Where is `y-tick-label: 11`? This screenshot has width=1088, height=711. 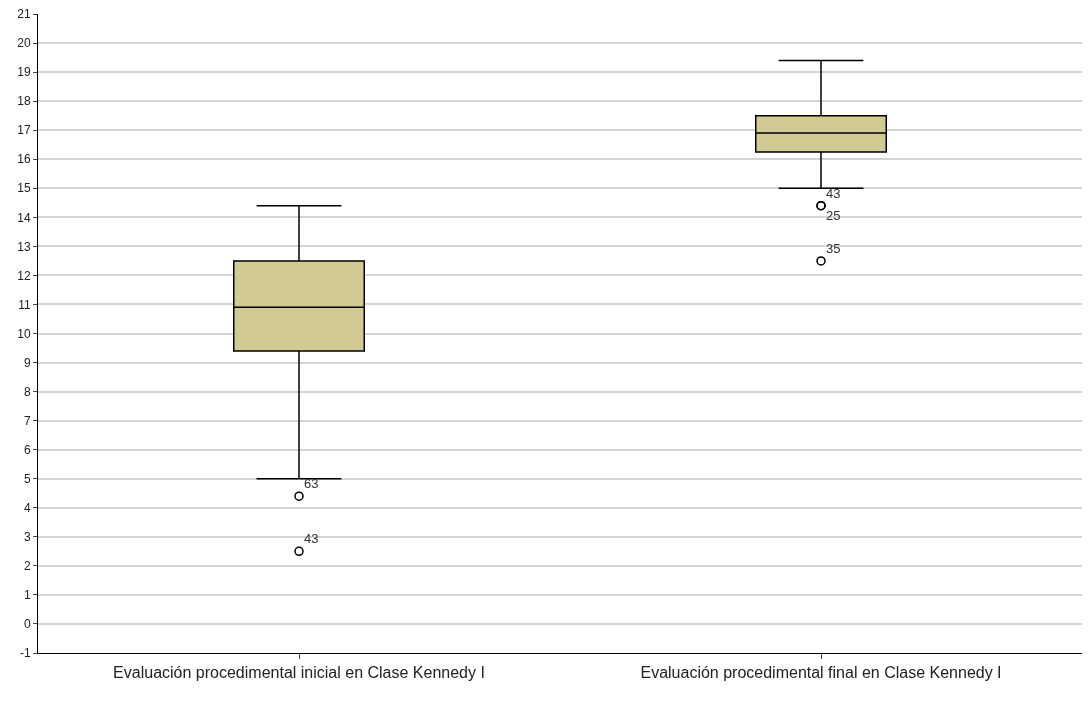 y-tick-label: 11 is located at coordinates (24, 304).